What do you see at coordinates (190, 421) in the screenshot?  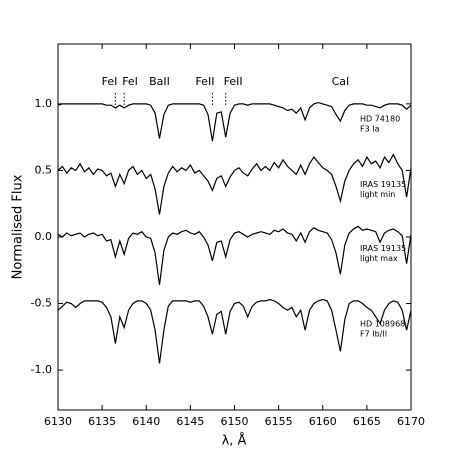 I see `x-tick-label: 6145` at bounding box center [190, 421].